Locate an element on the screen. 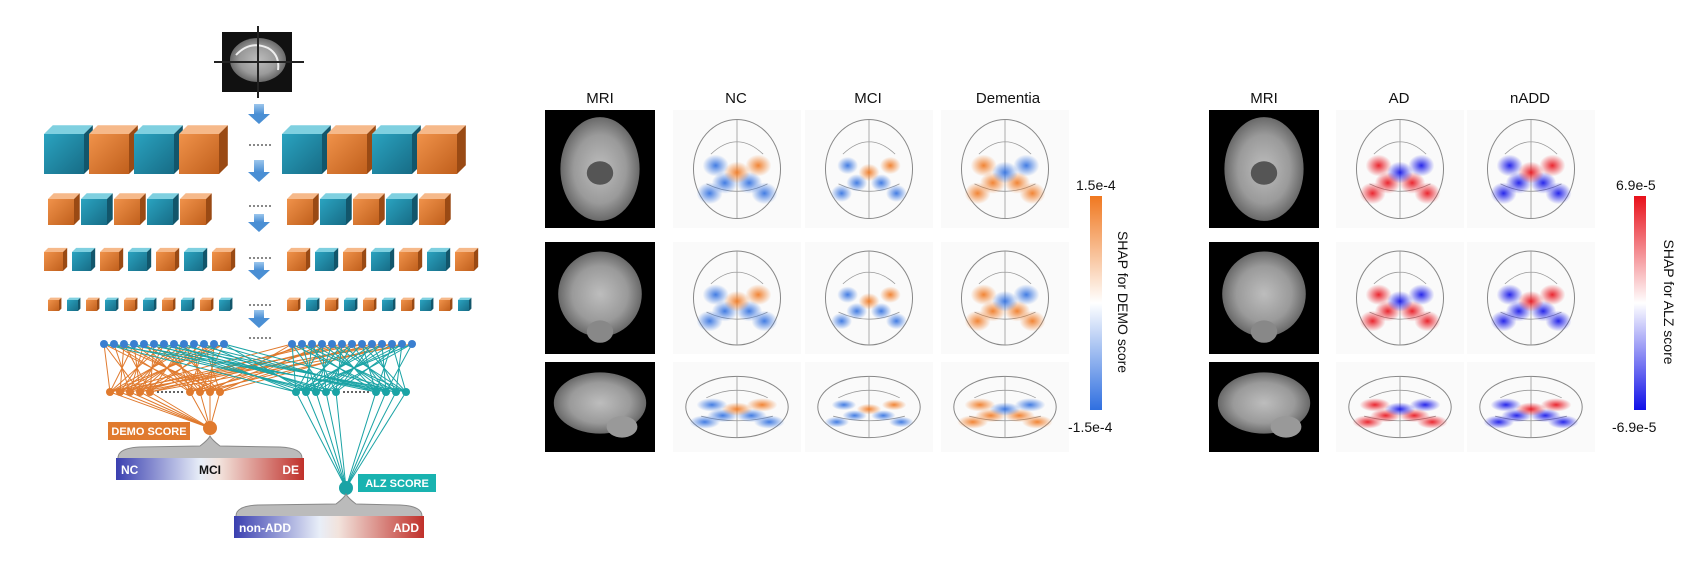 The height and width of the screenshot is (566, 1687). alz-score-bar is located at coordinates (329, 527).